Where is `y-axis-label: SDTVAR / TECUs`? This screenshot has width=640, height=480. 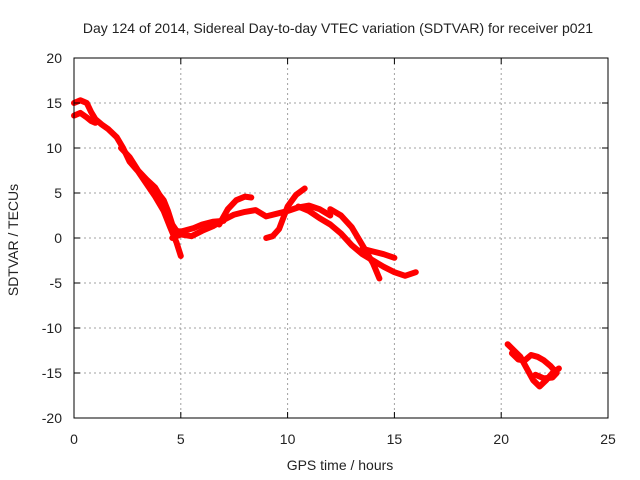
y-axis-label: SDTVAR / TECUs is located at coordinates (13, 240).